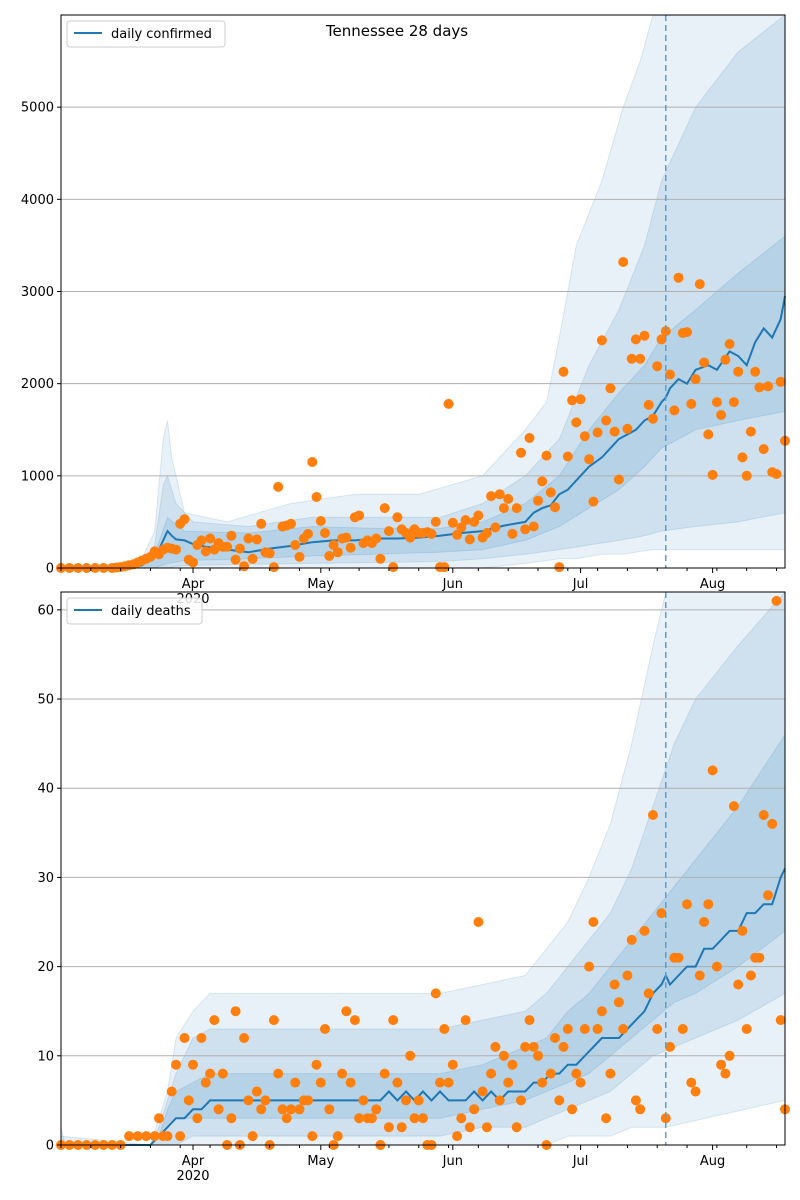 The image size is (800, 1200). What do you see at coordinates (320, 584) in the screenshot?
I see `x-tick-label: May` at bounding box center [320, 584].